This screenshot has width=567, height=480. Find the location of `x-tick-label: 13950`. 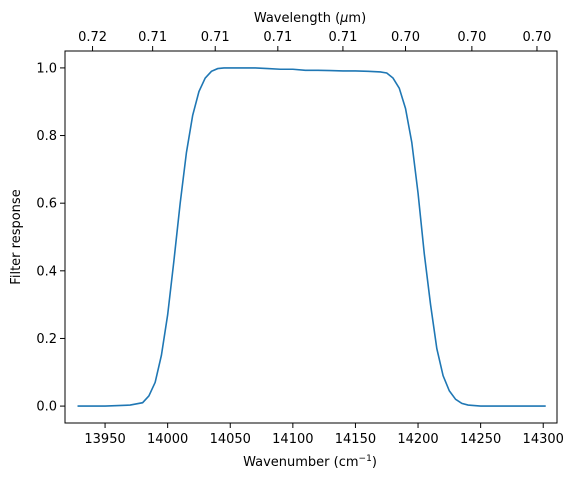

x-tick-label: 13950 is located at coordinates (104, 439).